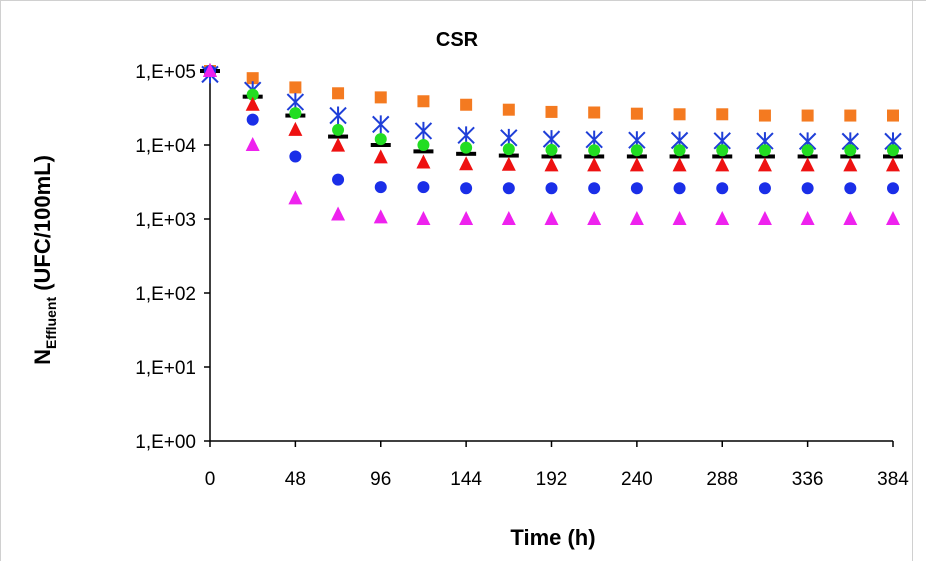 The width and height of the screenshot is (926, 561). I want to click on frame-right-divider, so click(912, 280).